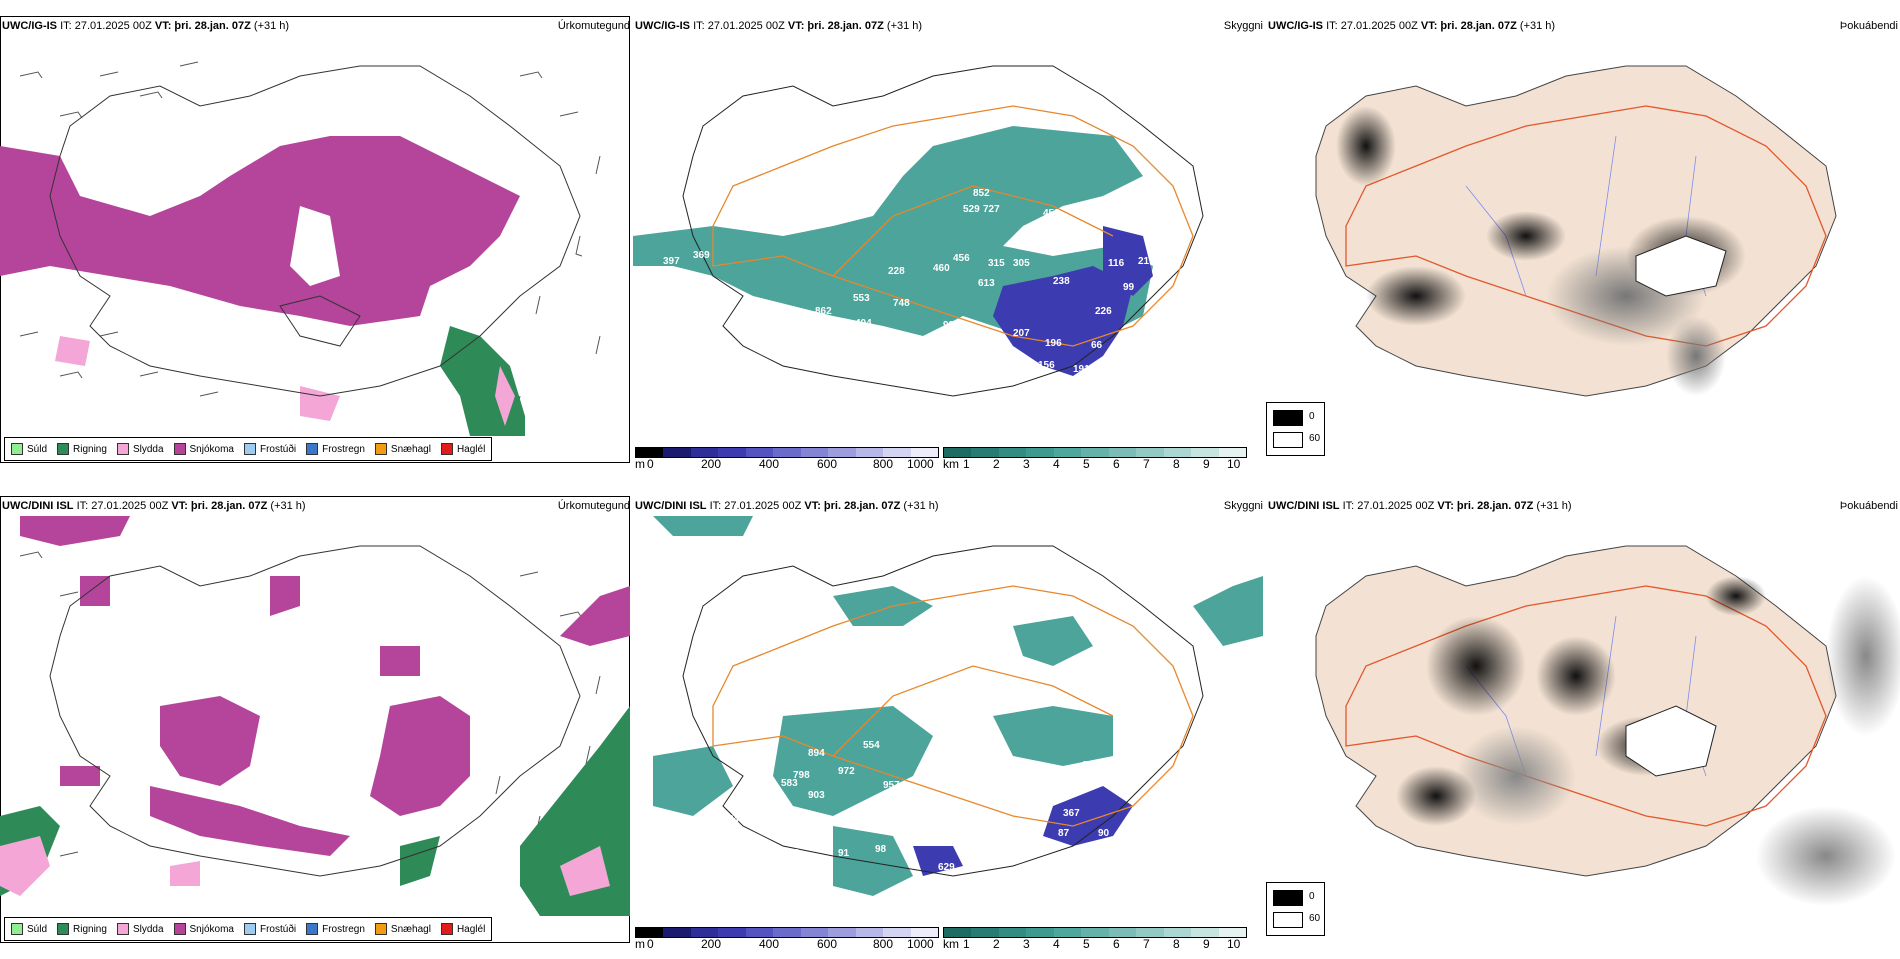 This screenshot has height=959, width=1900. What do you see at coordinates (971, 209) in the screenshot?
I see `value-label: 529` at bounding box center [971, 209].